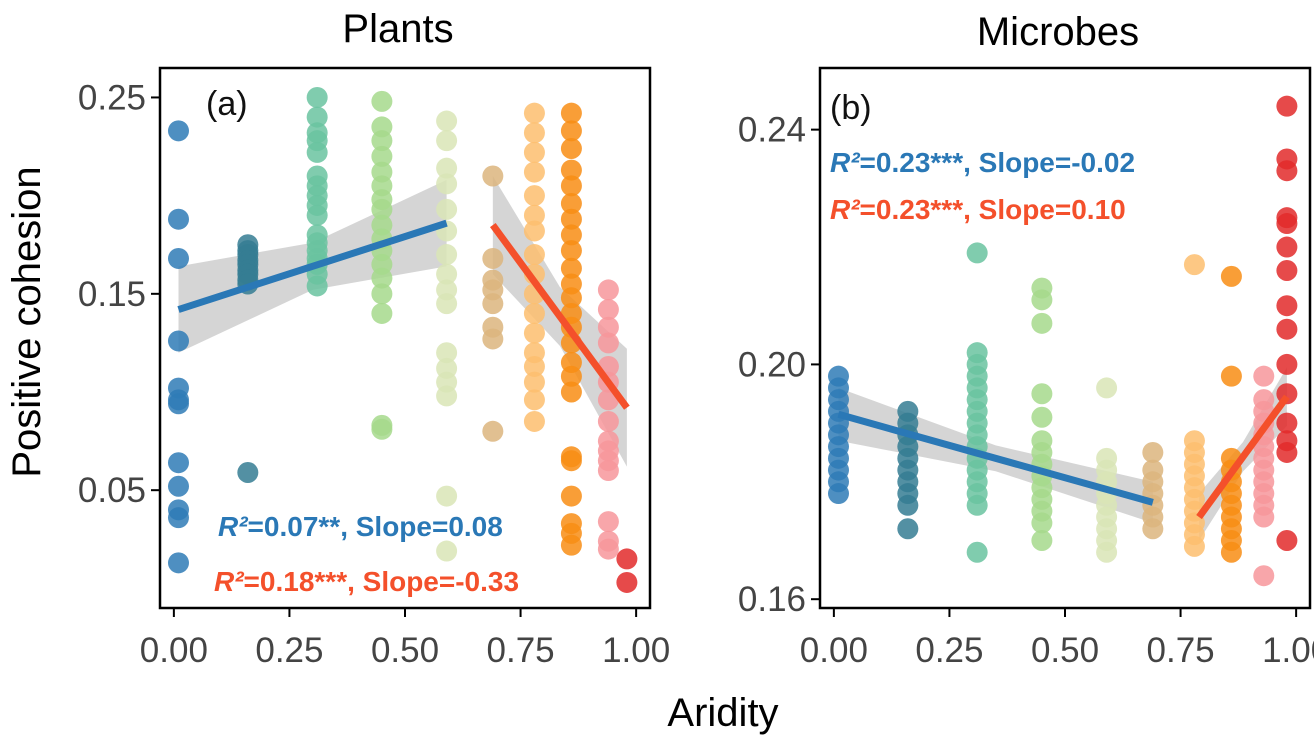 Image resolution: width=1314 pixels, height=742 pixels. I want to click on y-tick-label: 0.05, so click(112, 490).